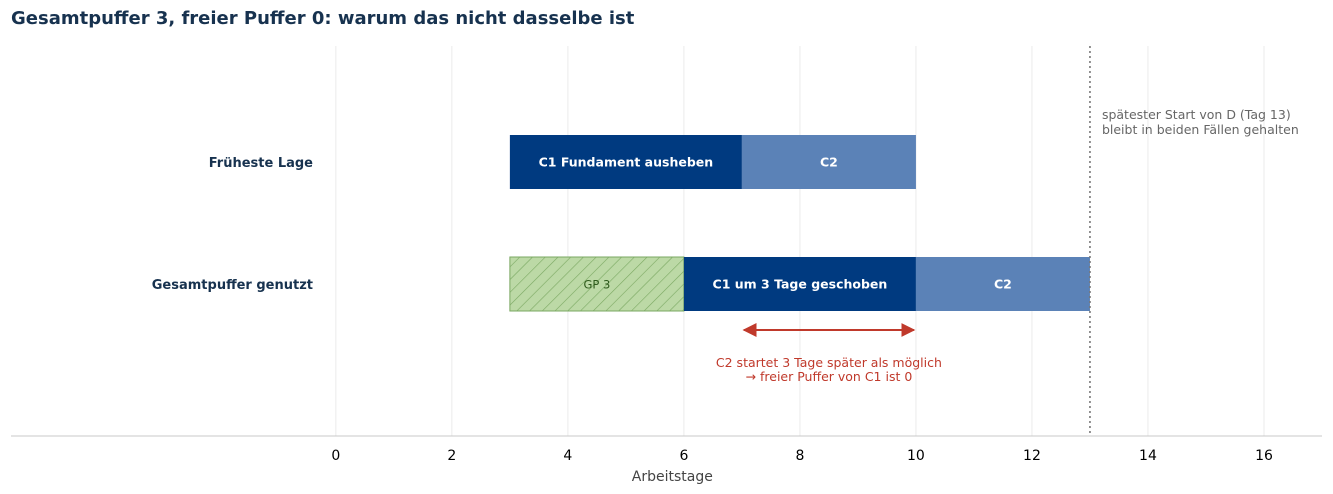  What do you see at coordinates (232, 285) in the screenshot?
I see `row-label: Gesamtpuffer genutzt` at bounding box center [232, 285].